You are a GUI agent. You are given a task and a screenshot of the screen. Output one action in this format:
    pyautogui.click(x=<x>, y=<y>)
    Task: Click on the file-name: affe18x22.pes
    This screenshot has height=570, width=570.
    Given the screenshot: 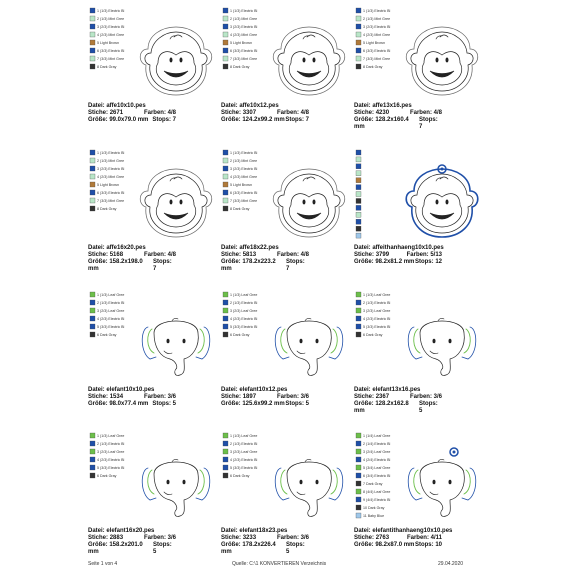 What is the action you would take?
    pyautogui.click(x=259, y=248)
    